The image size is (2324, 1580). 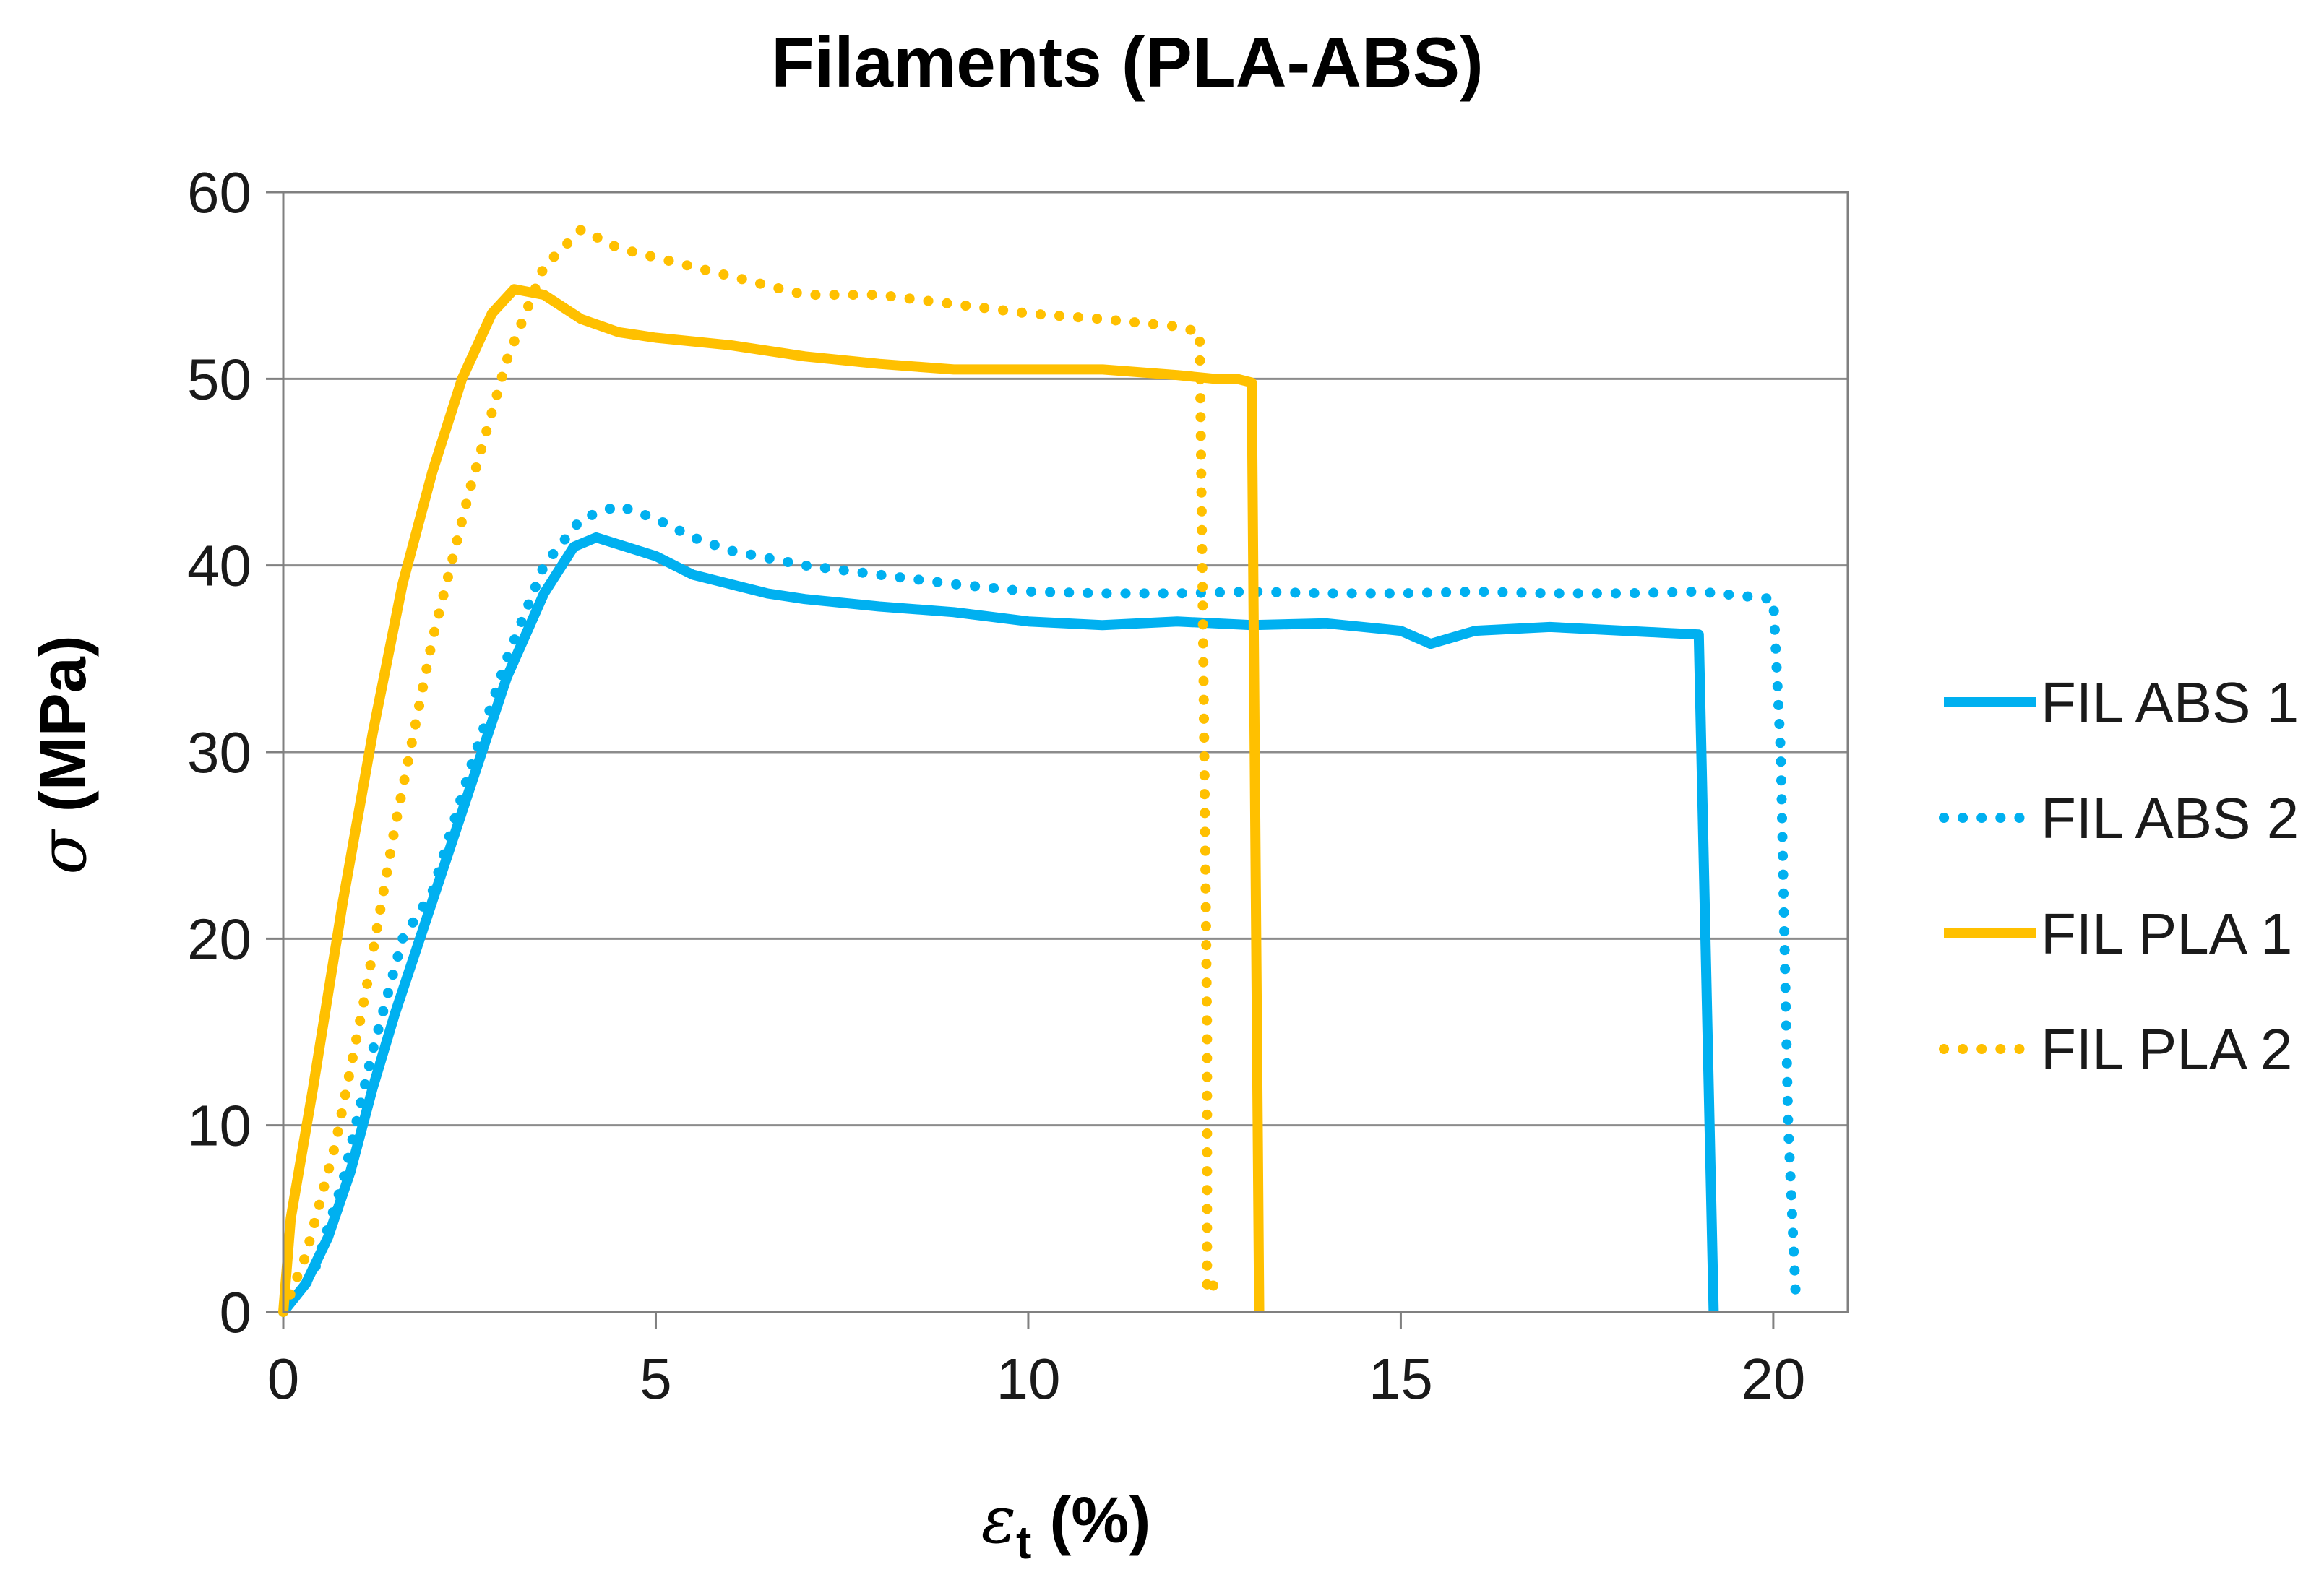 I want to click on x-axis-label: εt (%), so click(x=1066, y=1525).